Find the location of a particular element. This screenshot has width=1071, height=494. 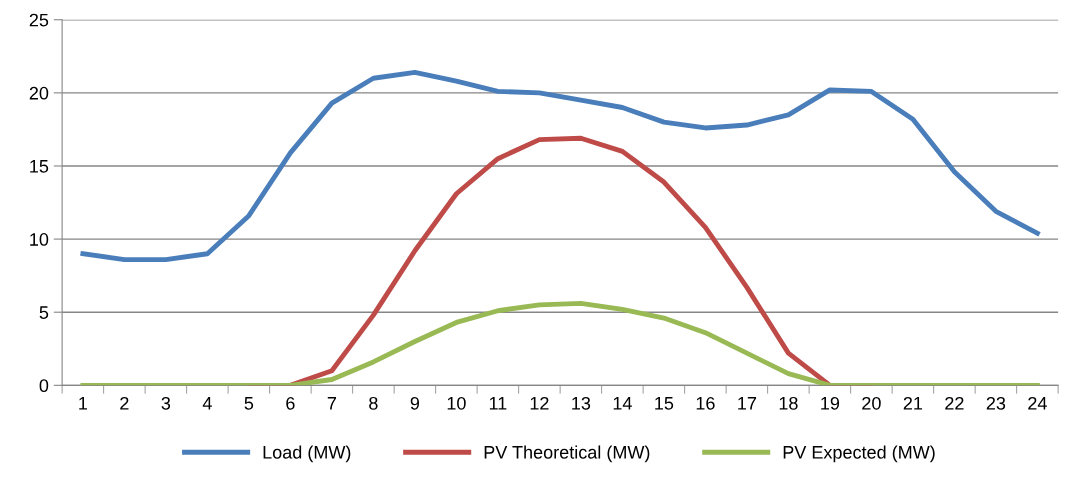

x-tick-label: 20 is located at coordinates (871, 403).